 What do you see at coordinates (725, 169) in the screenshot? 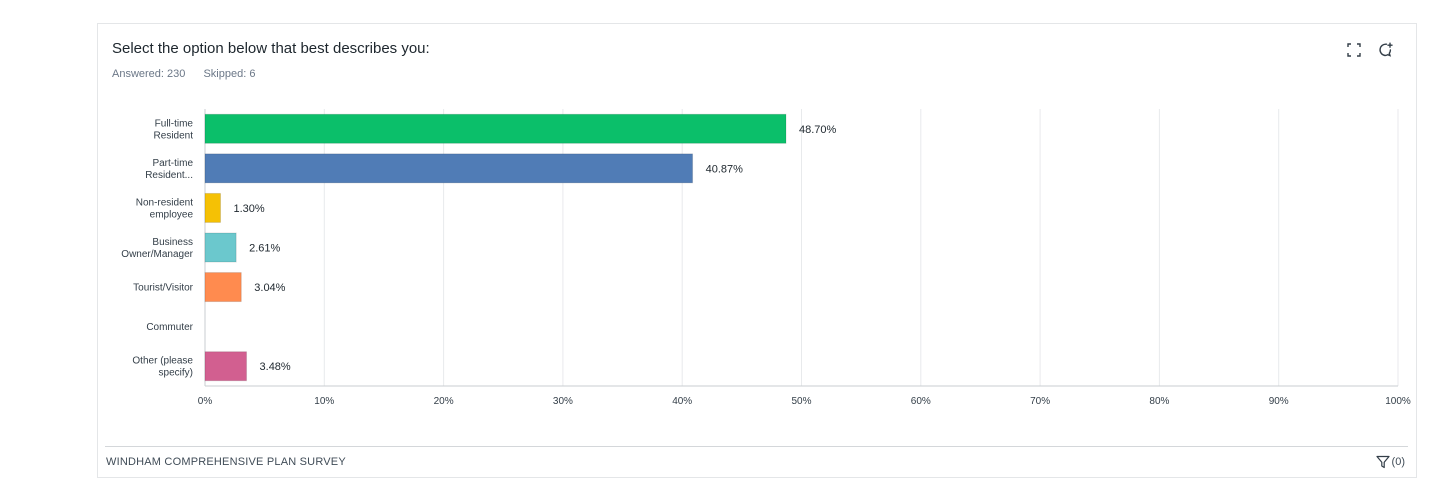
I see `value-label: 40.87%` at bounding box center [725, 169].